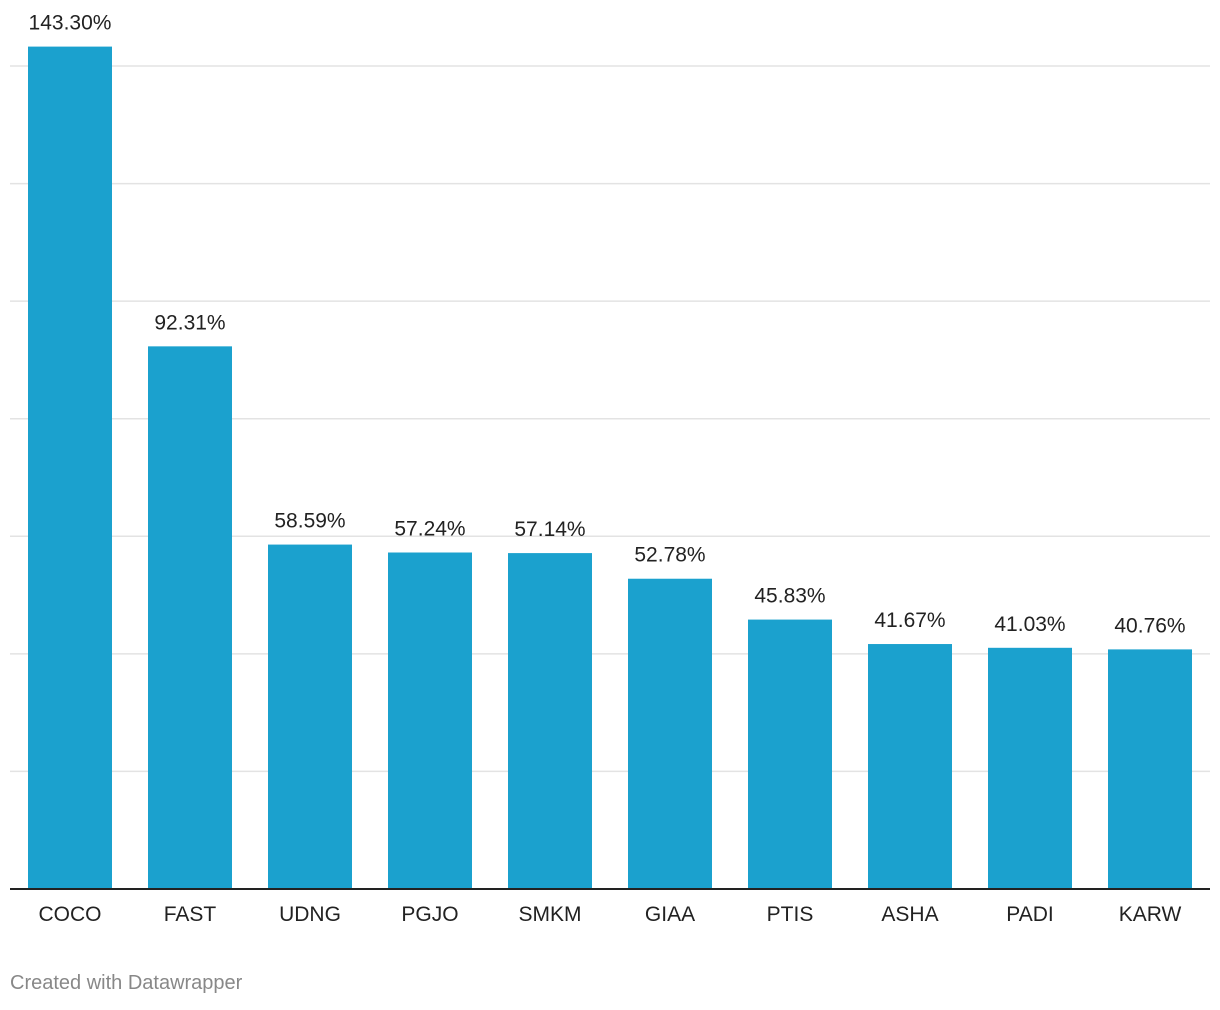  What do you see at coordinates (1029, 624) in the screenshot?
I see `value-label-padi: 41.03%` at bounding box center [1029, 624].